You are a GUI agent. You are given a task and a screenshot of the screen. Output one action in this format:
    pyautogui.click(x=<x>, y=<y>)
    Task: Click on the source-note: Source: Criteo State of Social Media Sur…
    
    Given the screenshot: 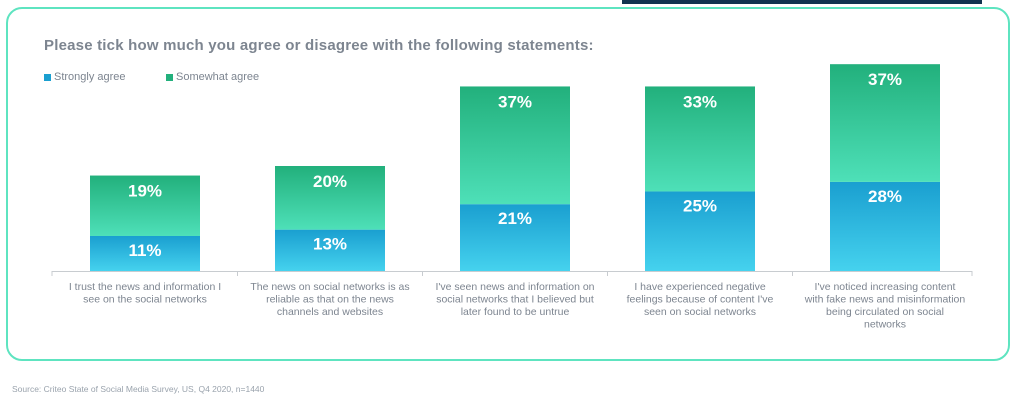 What is the action you would take?
    pyautogui.click(x=138, y=389)
    